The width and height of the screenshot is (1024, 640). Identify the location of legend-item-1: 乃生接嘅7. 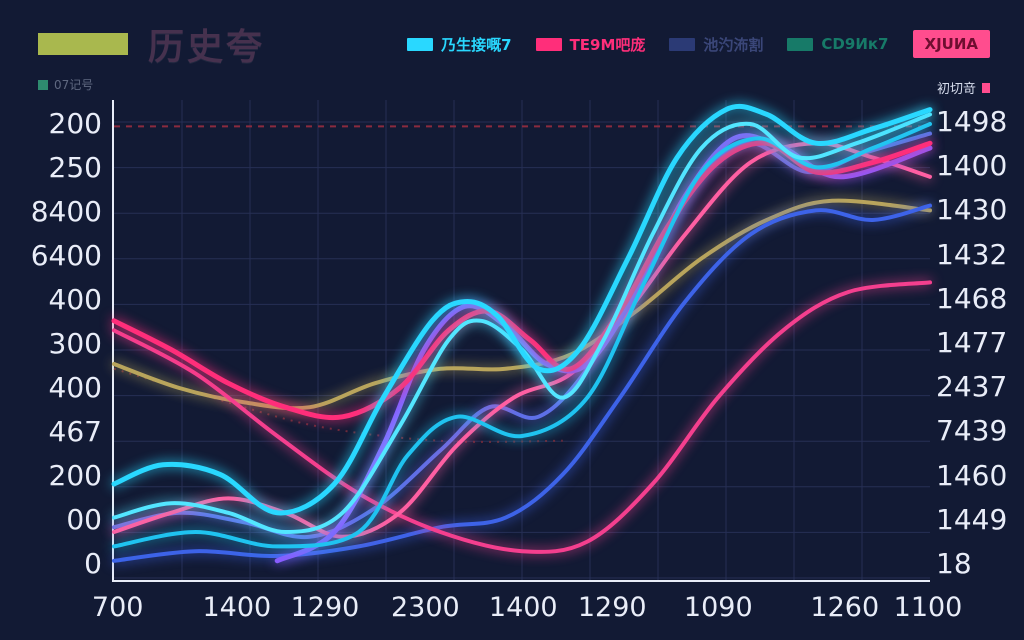
(459, 44).